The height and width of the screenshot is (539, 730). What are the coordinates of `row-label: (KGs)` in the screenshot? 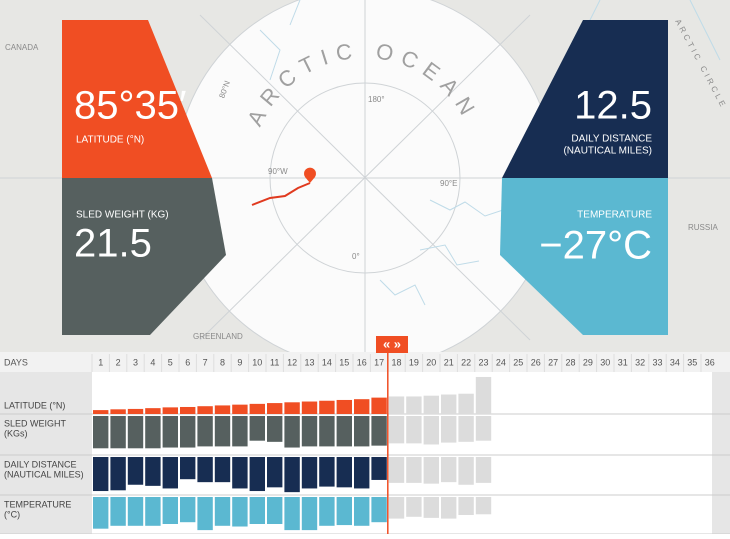 It's located at (16, 433).